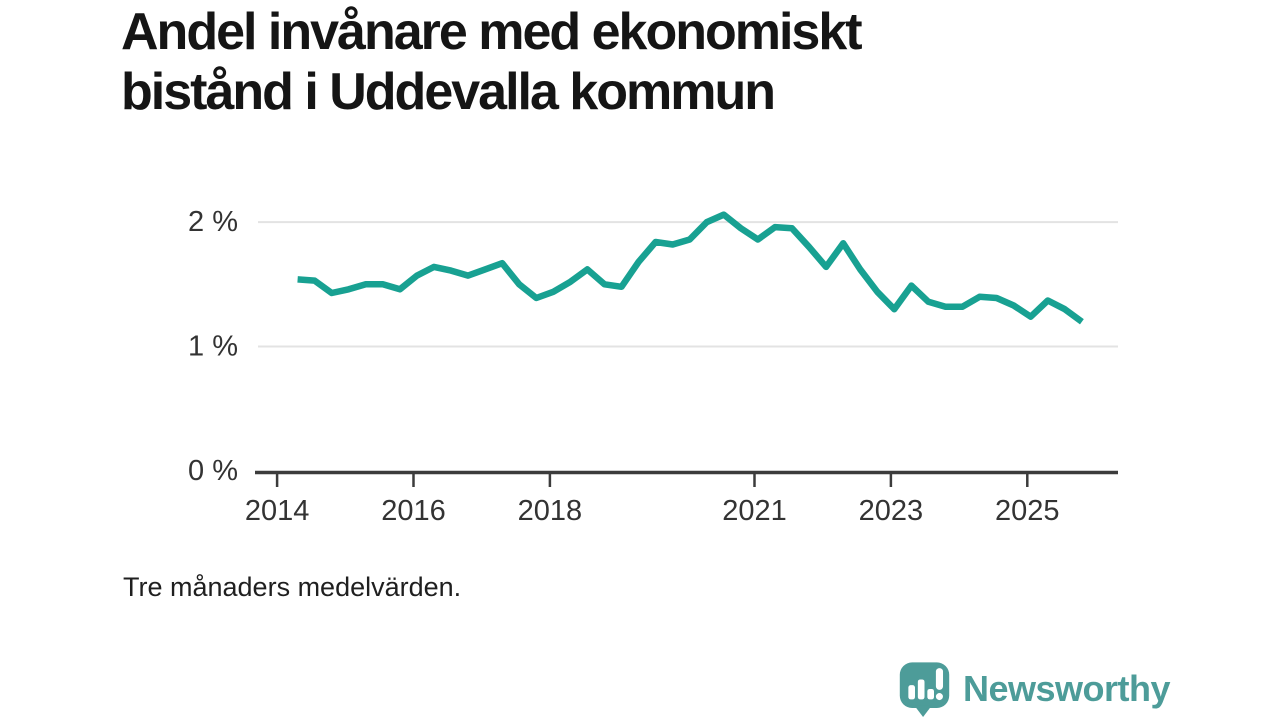 This screenshot has height=720, width=1280. I want to click on newsworthy-logo: Newsworthy, so click(1033, 688).